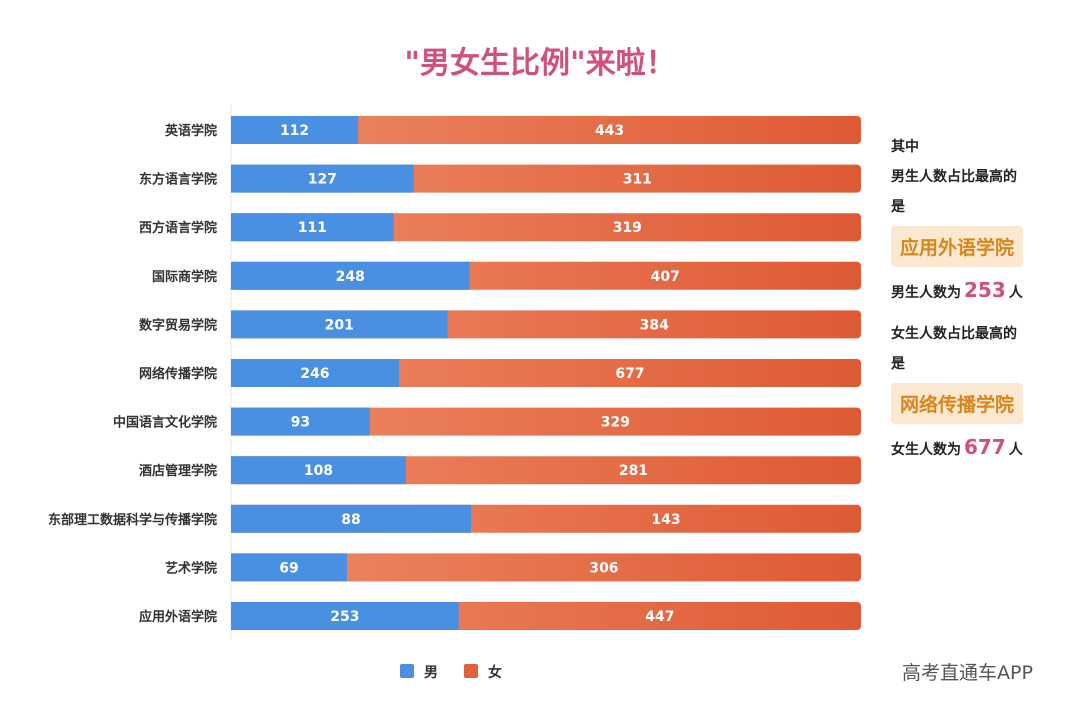 This screenshot has height=711, width=1080. I want to click on female-count-value: 677, so click(985, 447).